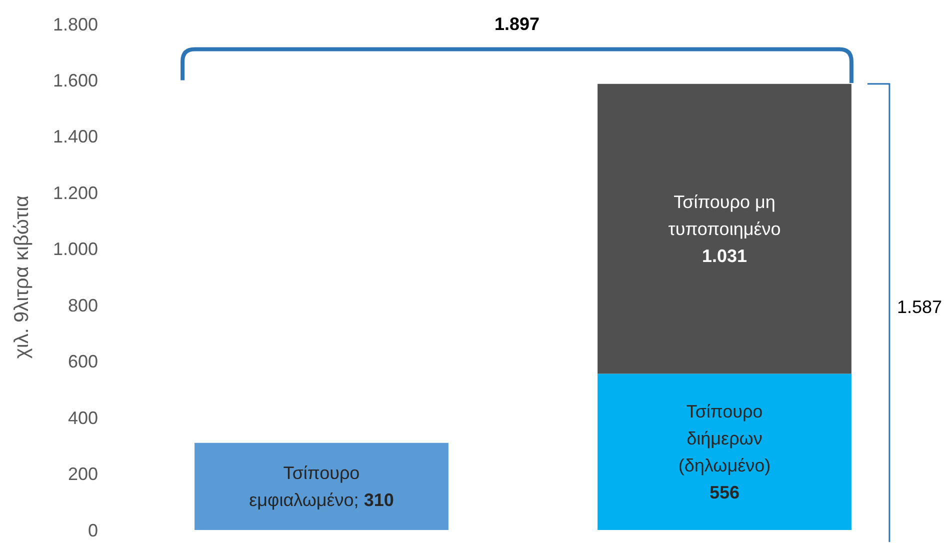 The height and width of the screenshot is (543, 946). Describe the element at coordinates (919, 306) in the screenshot. I see `annotation: 1.587` at that location.